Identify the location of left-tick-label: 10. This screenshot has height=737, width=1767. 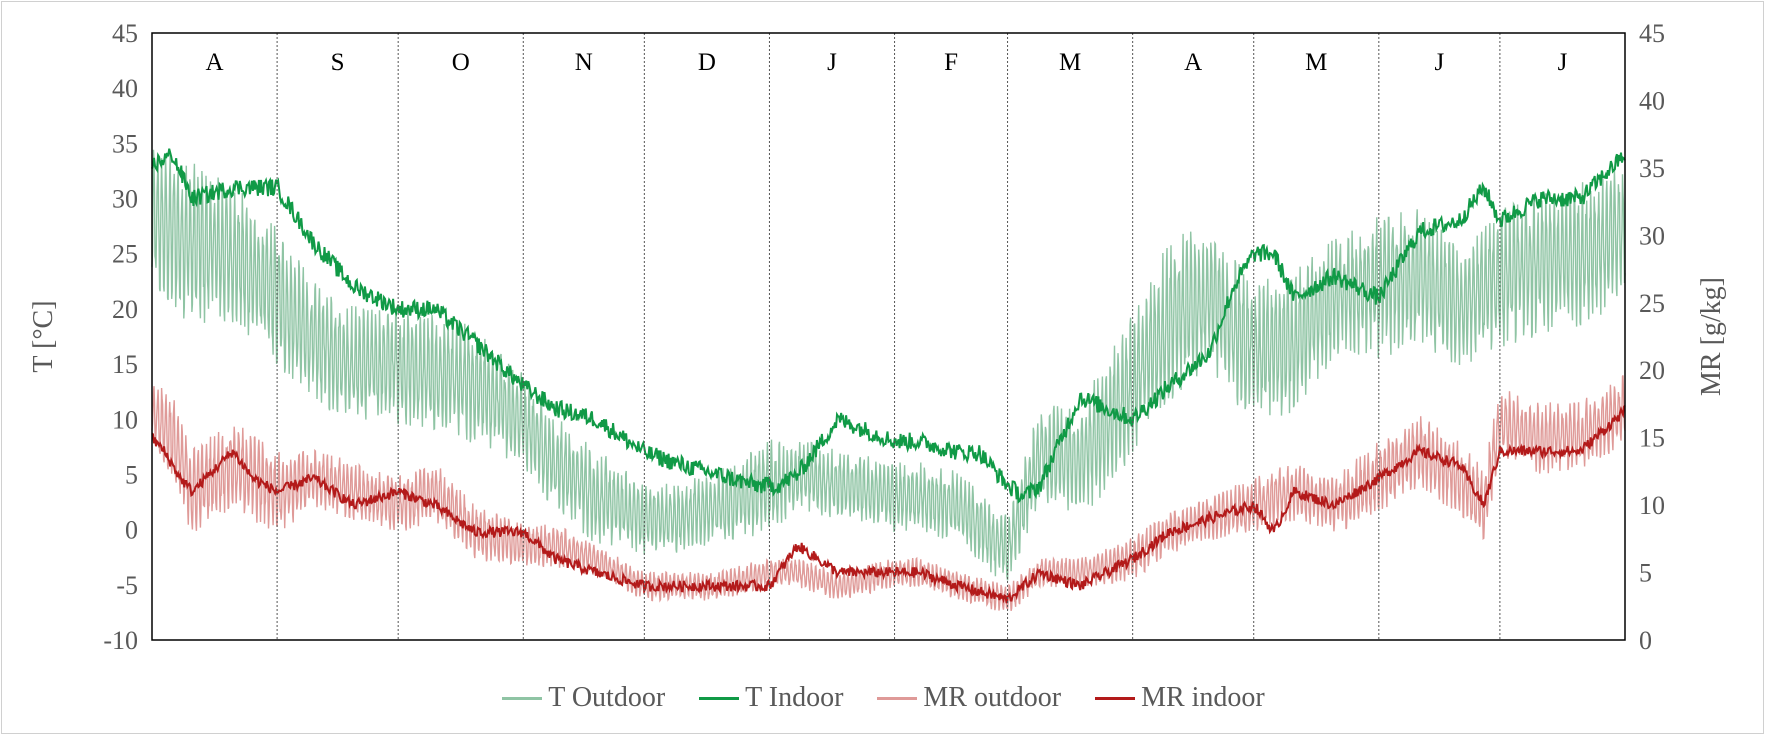
(125, 419).